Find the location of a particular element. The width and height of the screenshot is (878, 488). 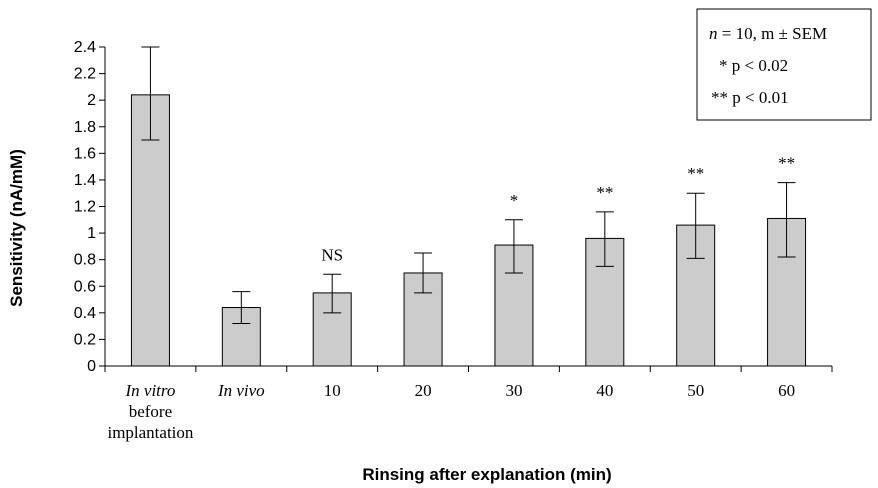

x-category-label: In vivo is located at coordinates (241, 390).